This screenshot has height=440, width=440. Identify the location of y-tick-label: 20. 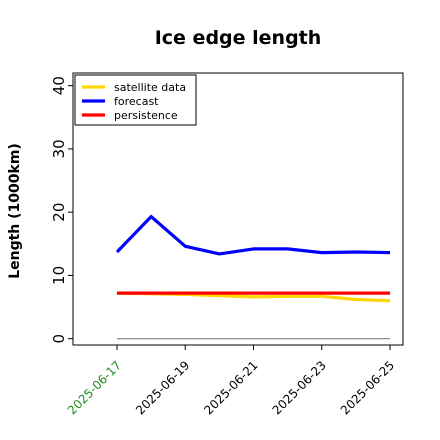
(59, 212).